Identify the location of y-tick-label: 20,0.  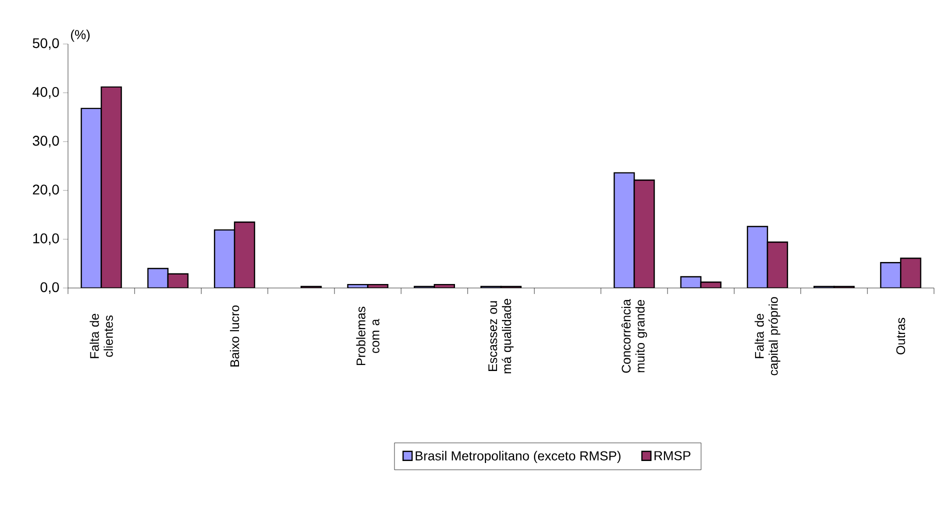
(45, 190).